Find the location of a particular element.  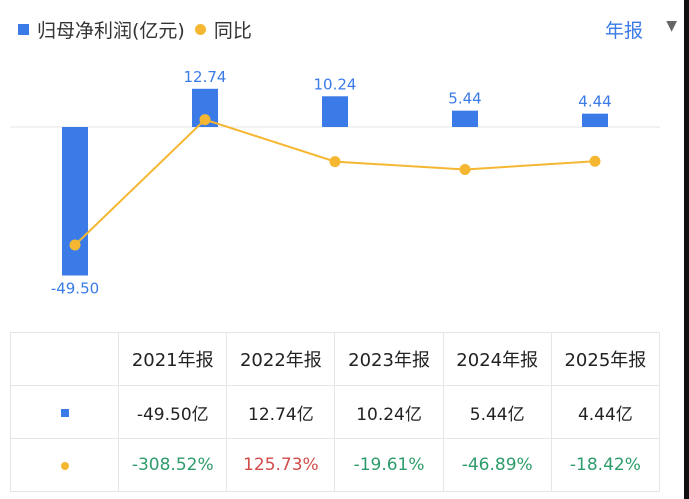

window-edge is located at coordinates (686, 249).